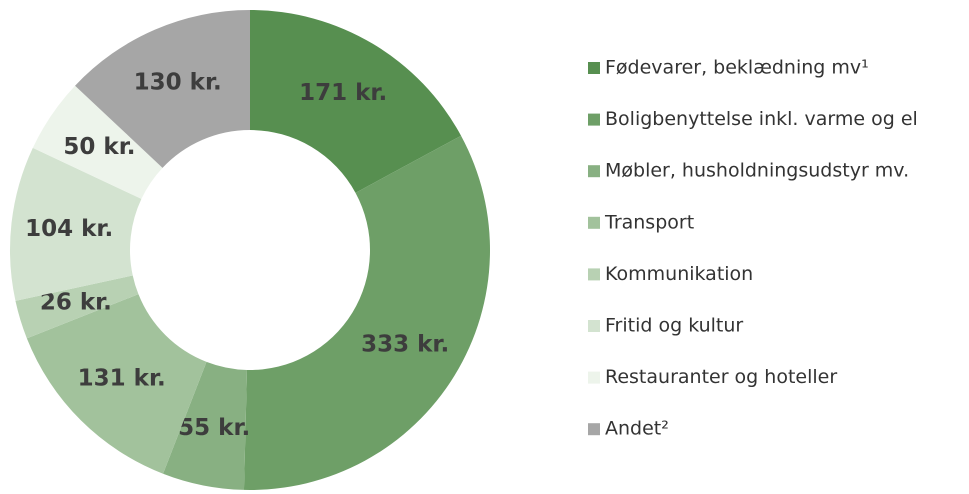  I want to click on value-label: 55 kr., so click(214, 428).